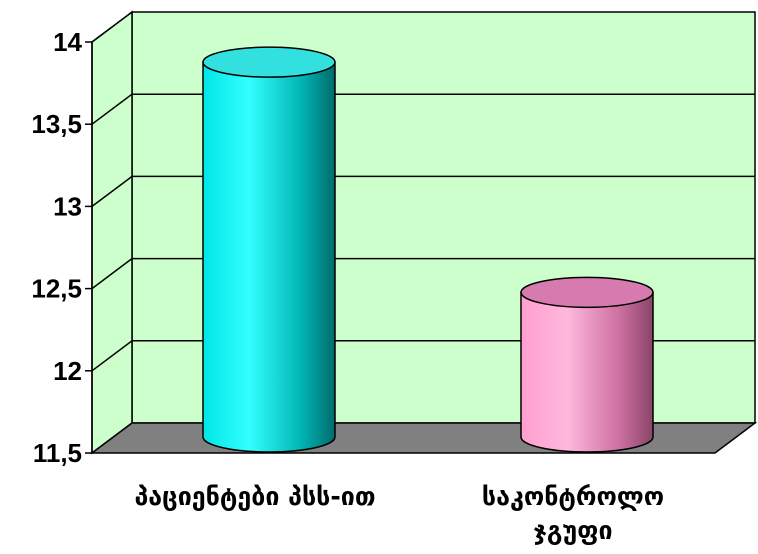 The height and width of the screenshot is (554, 758). I want to click on plot-floor, so click(423, 438).